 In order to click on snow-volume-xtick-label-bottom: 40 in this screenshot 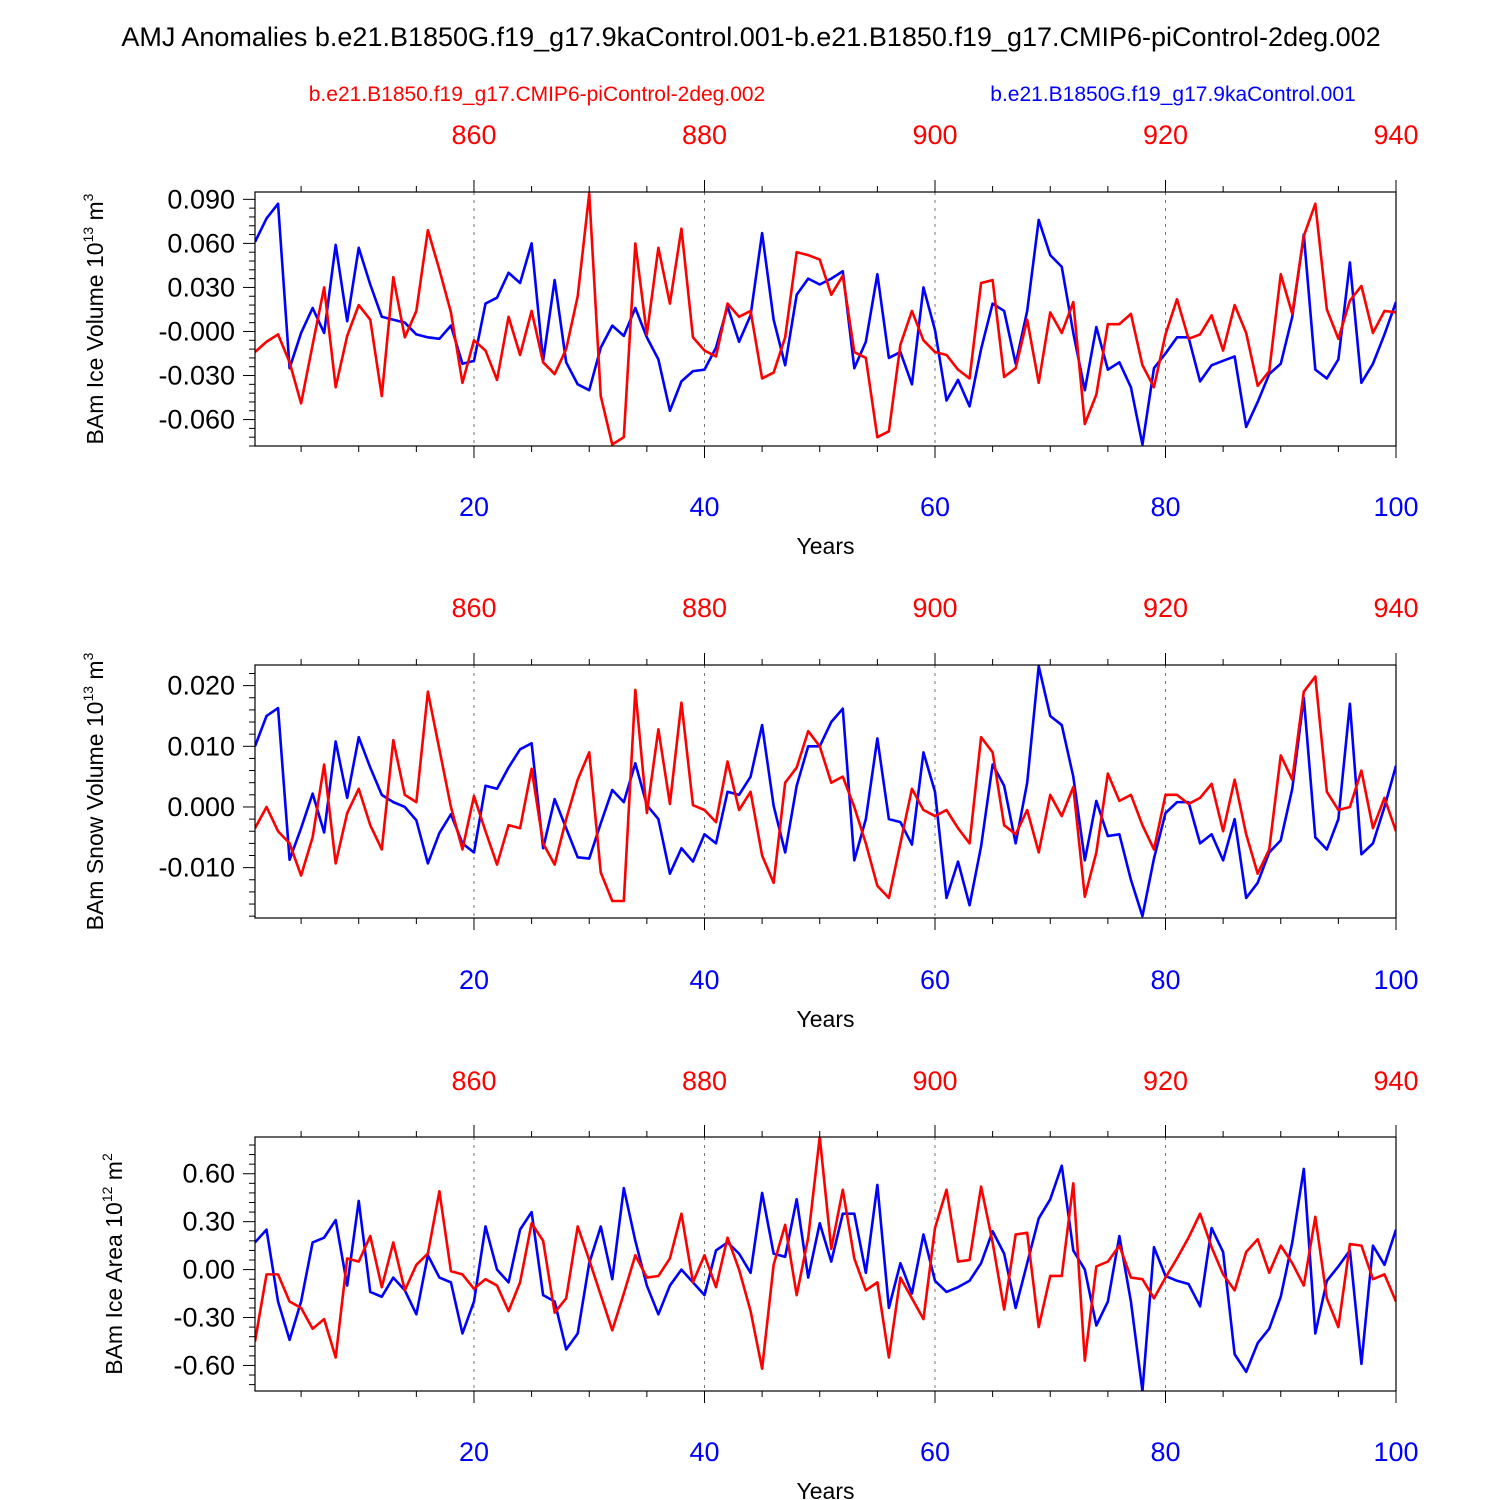, I will do `click(704, 980)`.